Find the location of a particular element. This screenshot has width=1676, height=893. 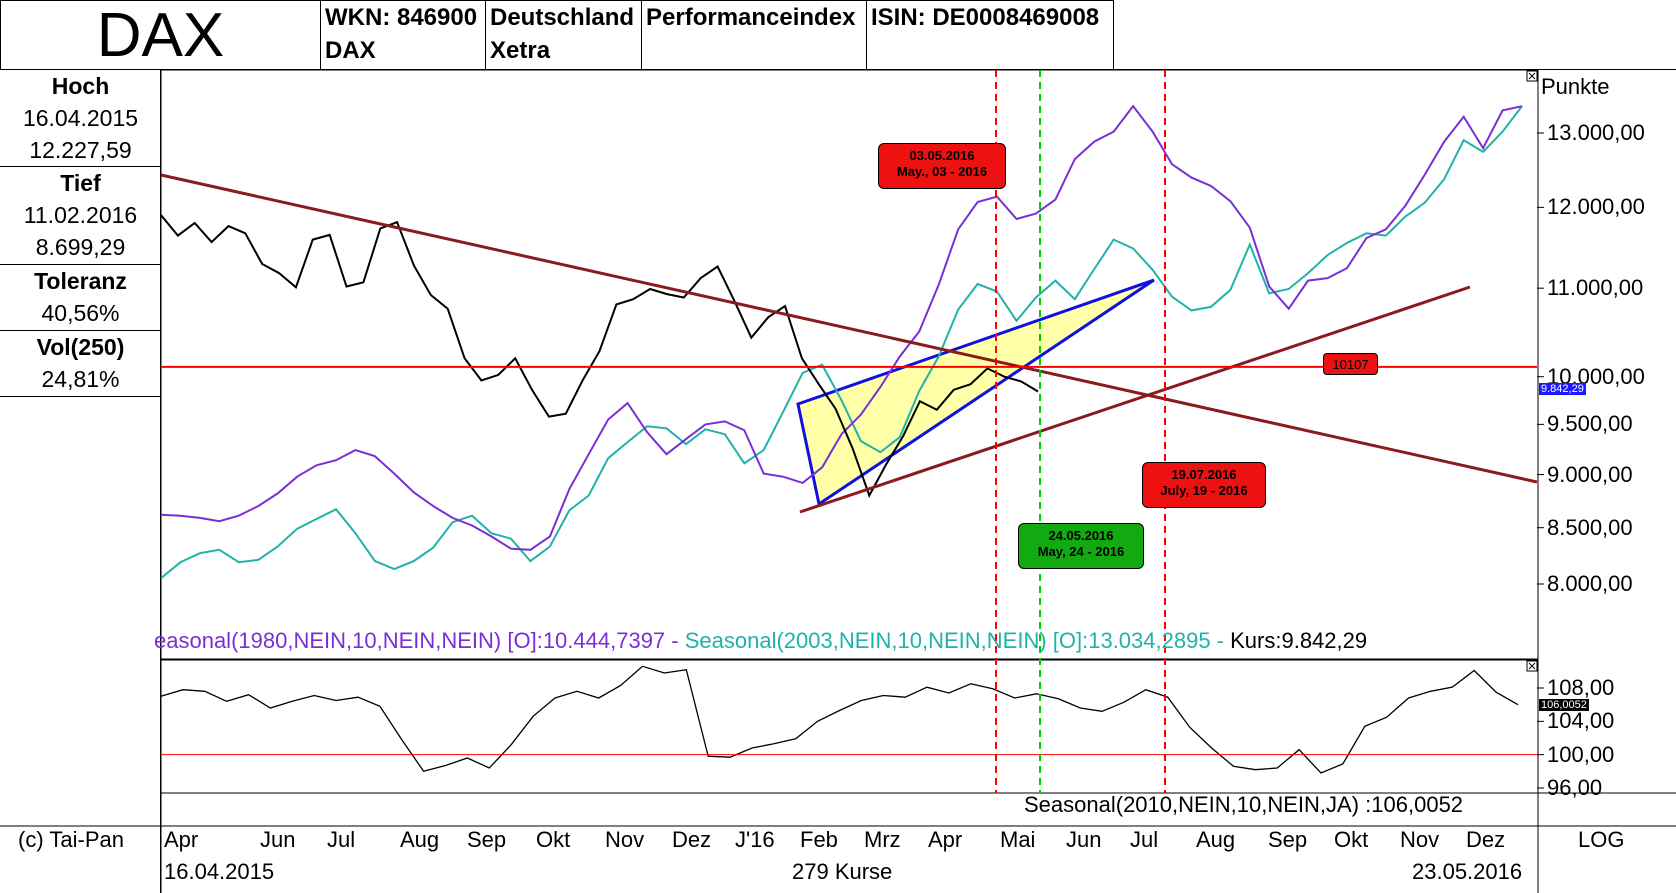

tief-value: 8.699,29 is located at coordinates (80, 247).